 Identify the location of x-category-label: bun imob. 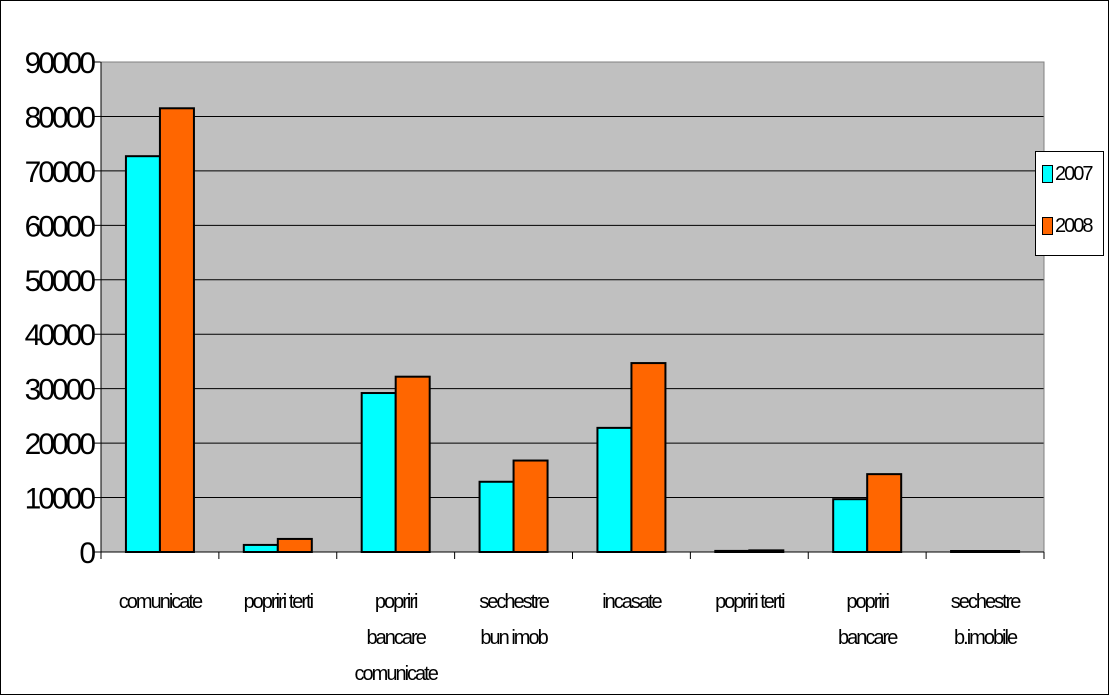
(514, 638).